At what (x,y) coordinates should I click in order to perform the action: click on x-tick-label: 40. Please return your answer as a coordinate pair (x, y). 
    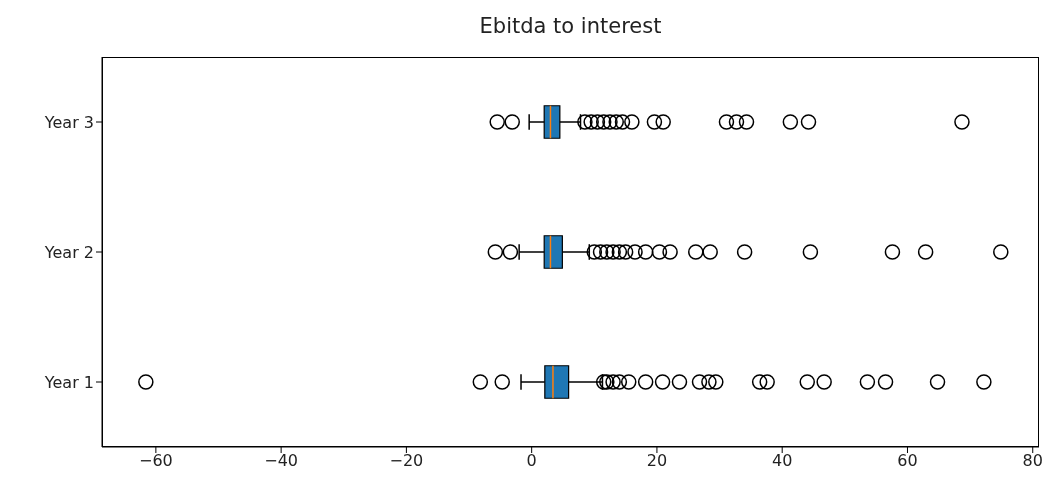
    Looking at the image, I should click on (782, 461).